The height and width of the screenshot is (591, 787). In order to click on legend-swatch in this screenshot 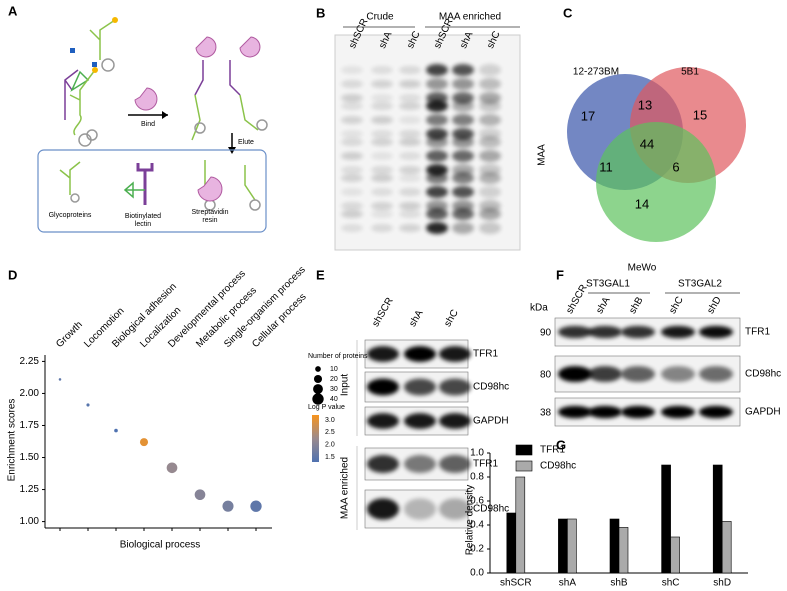, I will do `click(524, 450)`.